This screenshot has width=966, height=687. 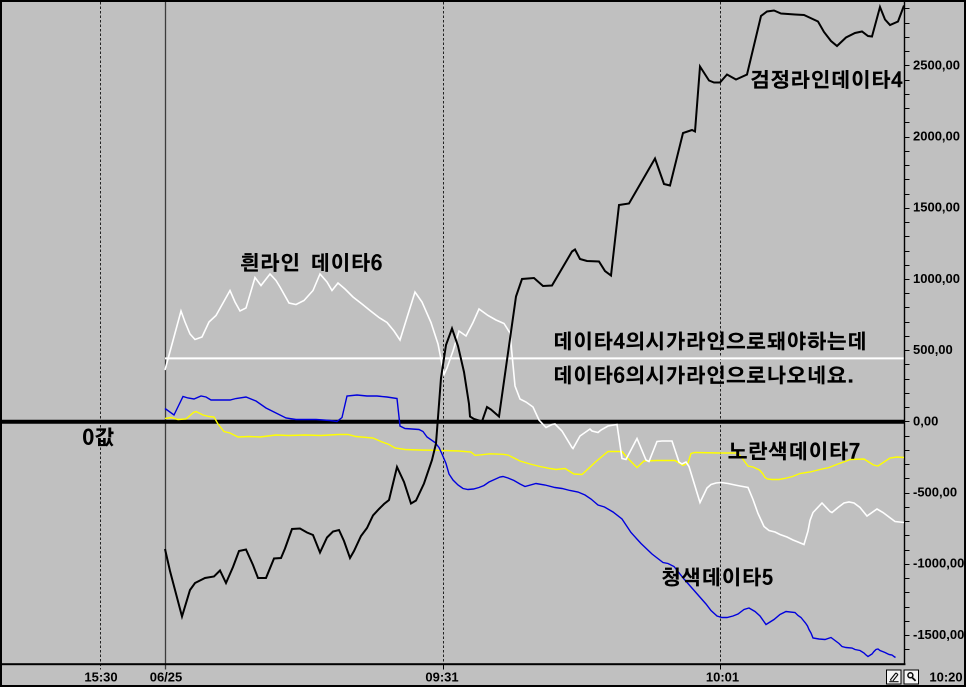 I want to click on svg-text: 1500,00, so click(x=936, y=207).